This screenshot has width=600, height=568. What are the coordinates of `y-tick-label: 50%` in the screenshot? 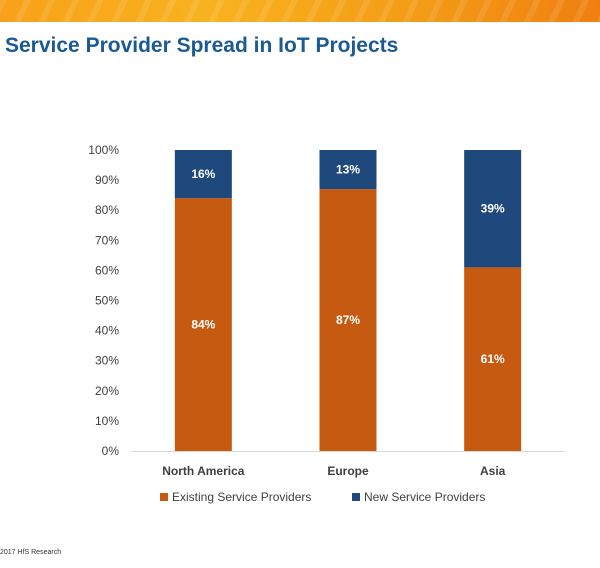 It's located at (107, 301).